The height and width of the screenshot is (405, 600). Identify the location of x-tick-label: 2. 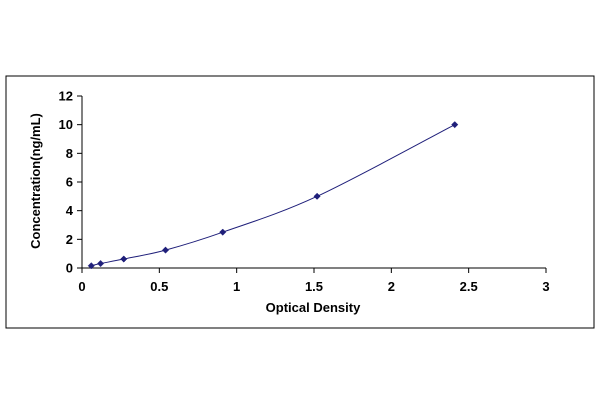
(391, 286).